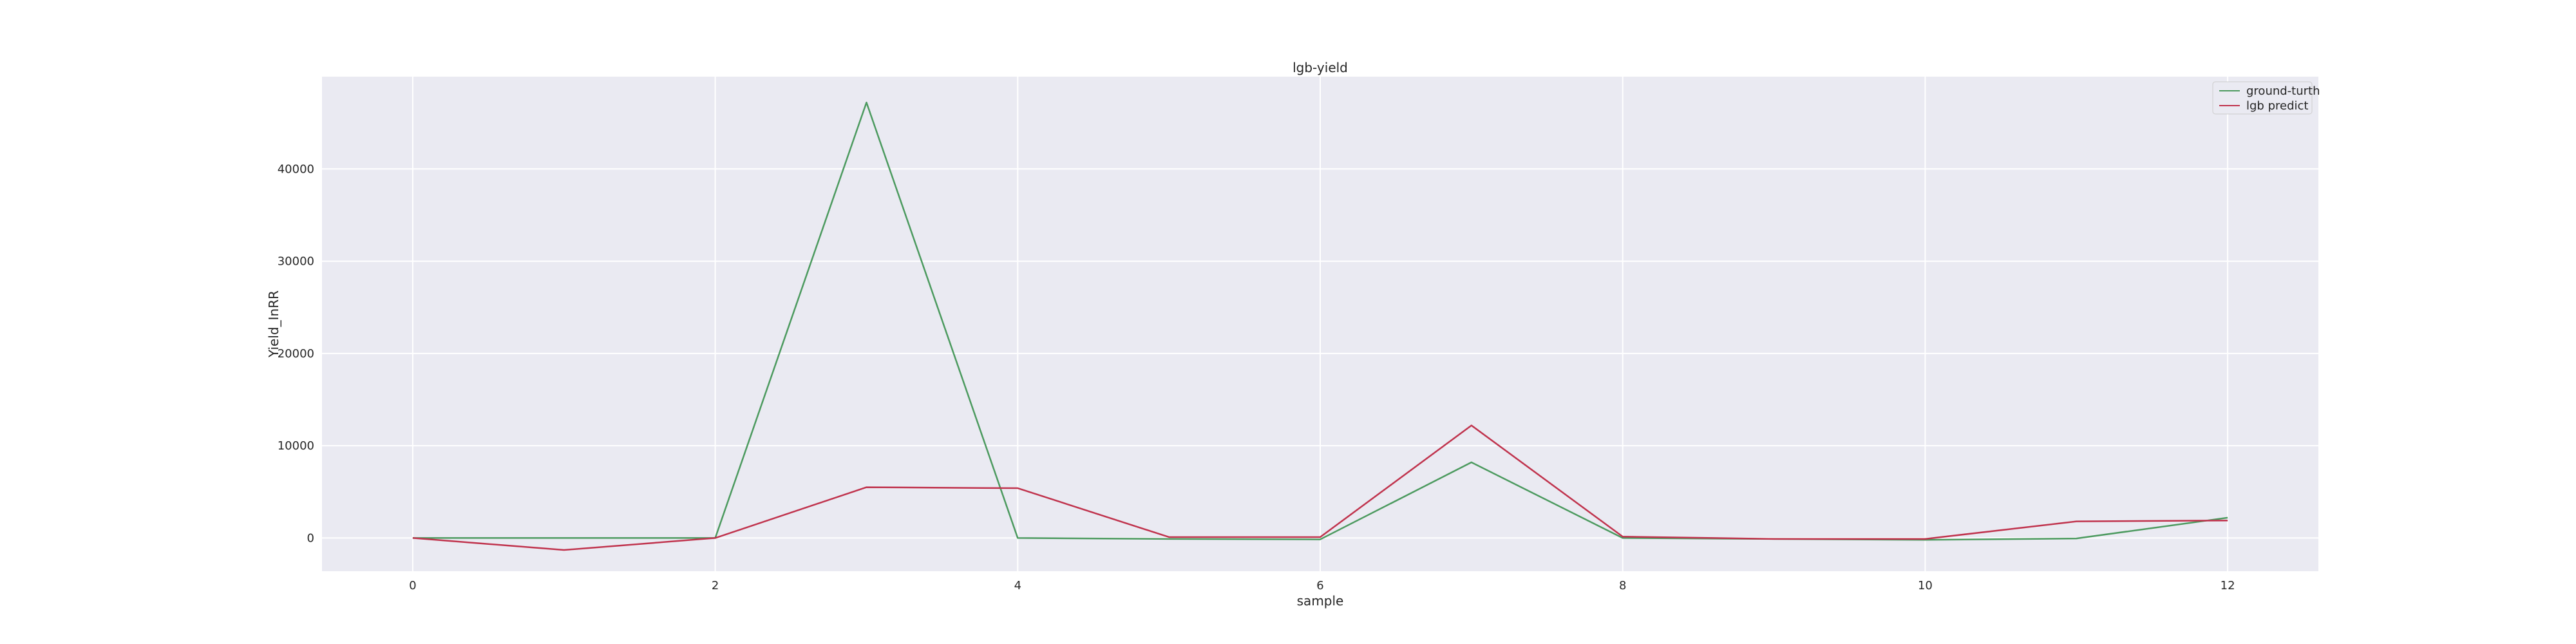 The height and width of the screenshot is (644, 2576). Describe the element at coordinates (296, 262) in the screenshot. I see `y-tick-label: 30000` at that location.